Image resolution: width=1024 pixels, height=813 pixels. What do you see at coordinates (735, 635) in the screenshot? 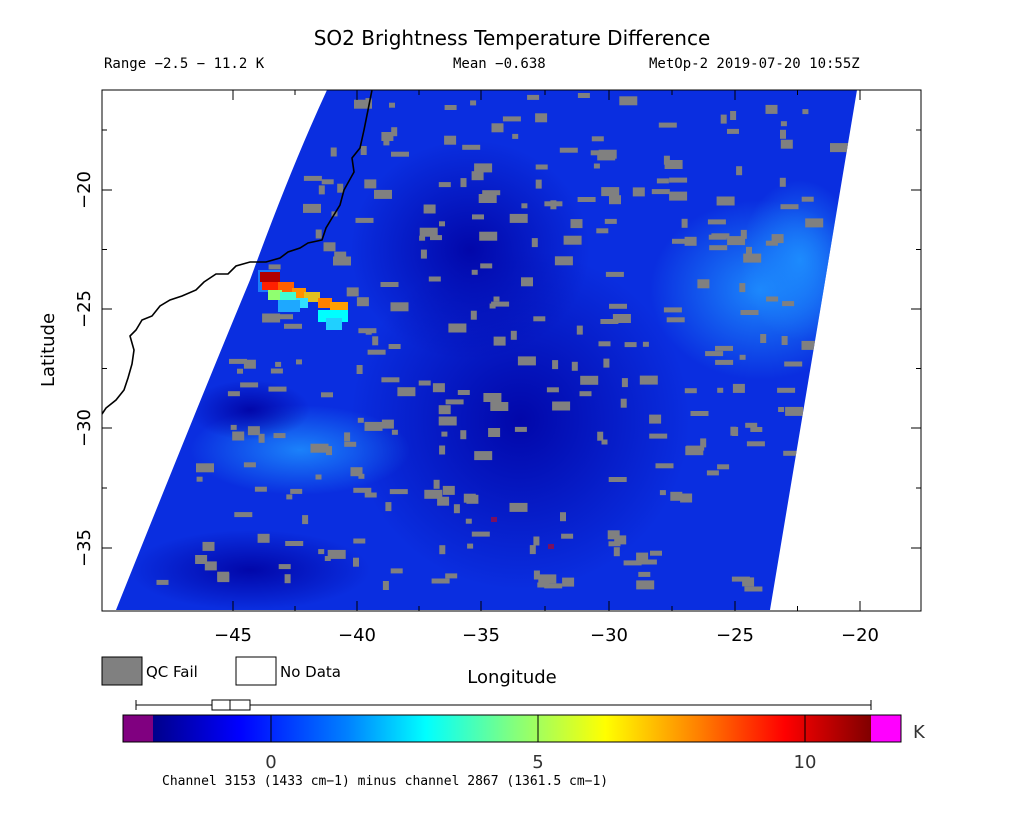
I see `x-tick-label: −25` at bounding box center [735, 635].